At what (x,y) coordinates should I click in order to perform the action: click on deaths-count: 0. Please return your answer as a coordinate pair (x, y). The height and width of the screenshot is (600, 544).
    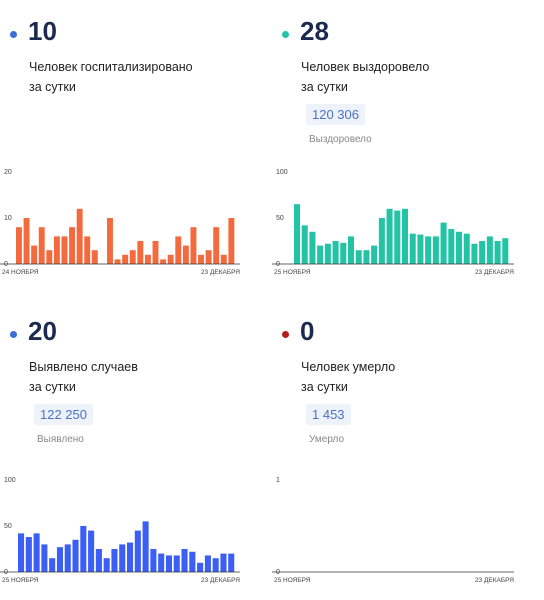
    Looking at the image, I should click on (307, 331).